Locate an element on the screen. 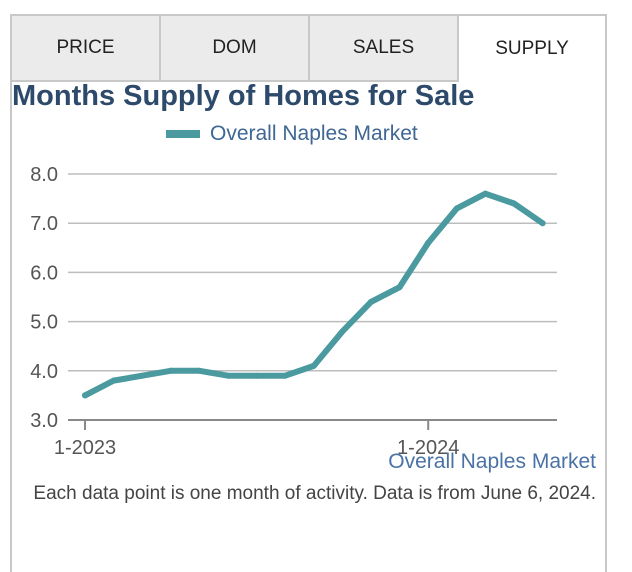 The height and width of the screenshot is (572, 632). tab-dom: DOM is located at coordinates (235, 49).